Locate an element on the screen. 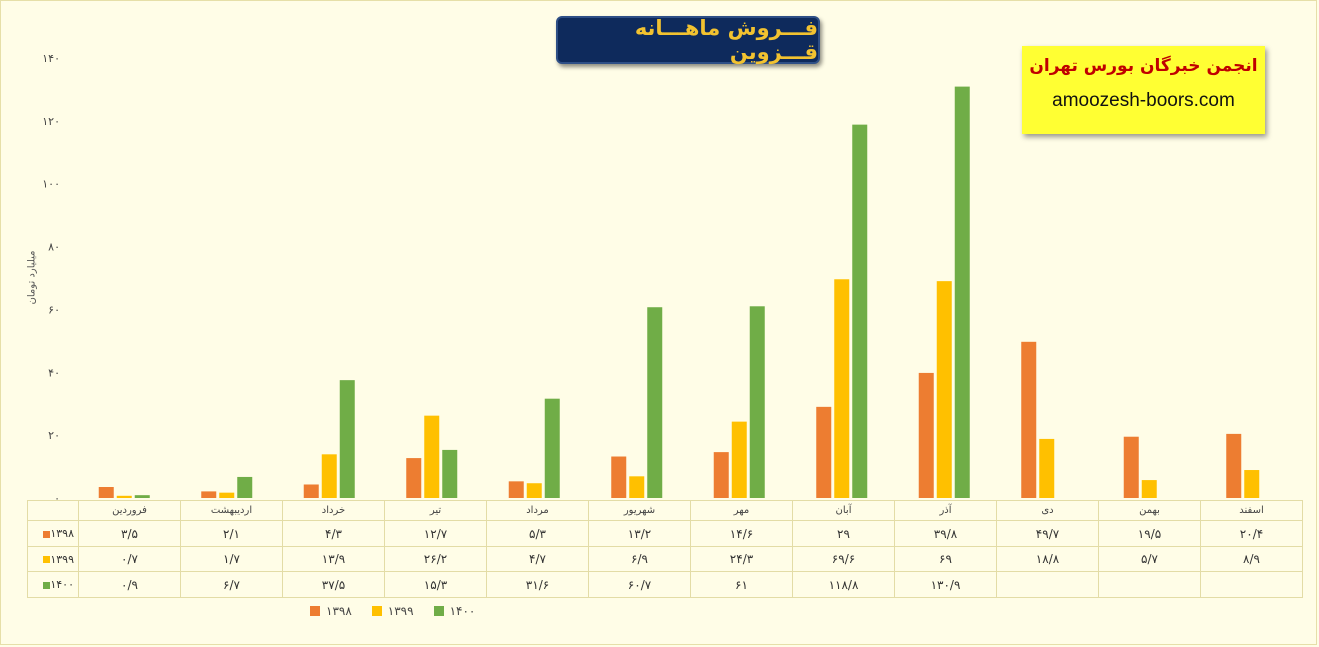 The image size is (1319, 647). data-label: ۰/۷ is located at coordinates (129, 559).